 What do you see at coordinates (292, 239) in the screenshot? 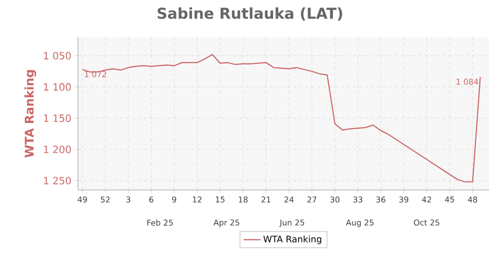
I see `legend-label: WTA Ranking` at bounding box center [292, 239].